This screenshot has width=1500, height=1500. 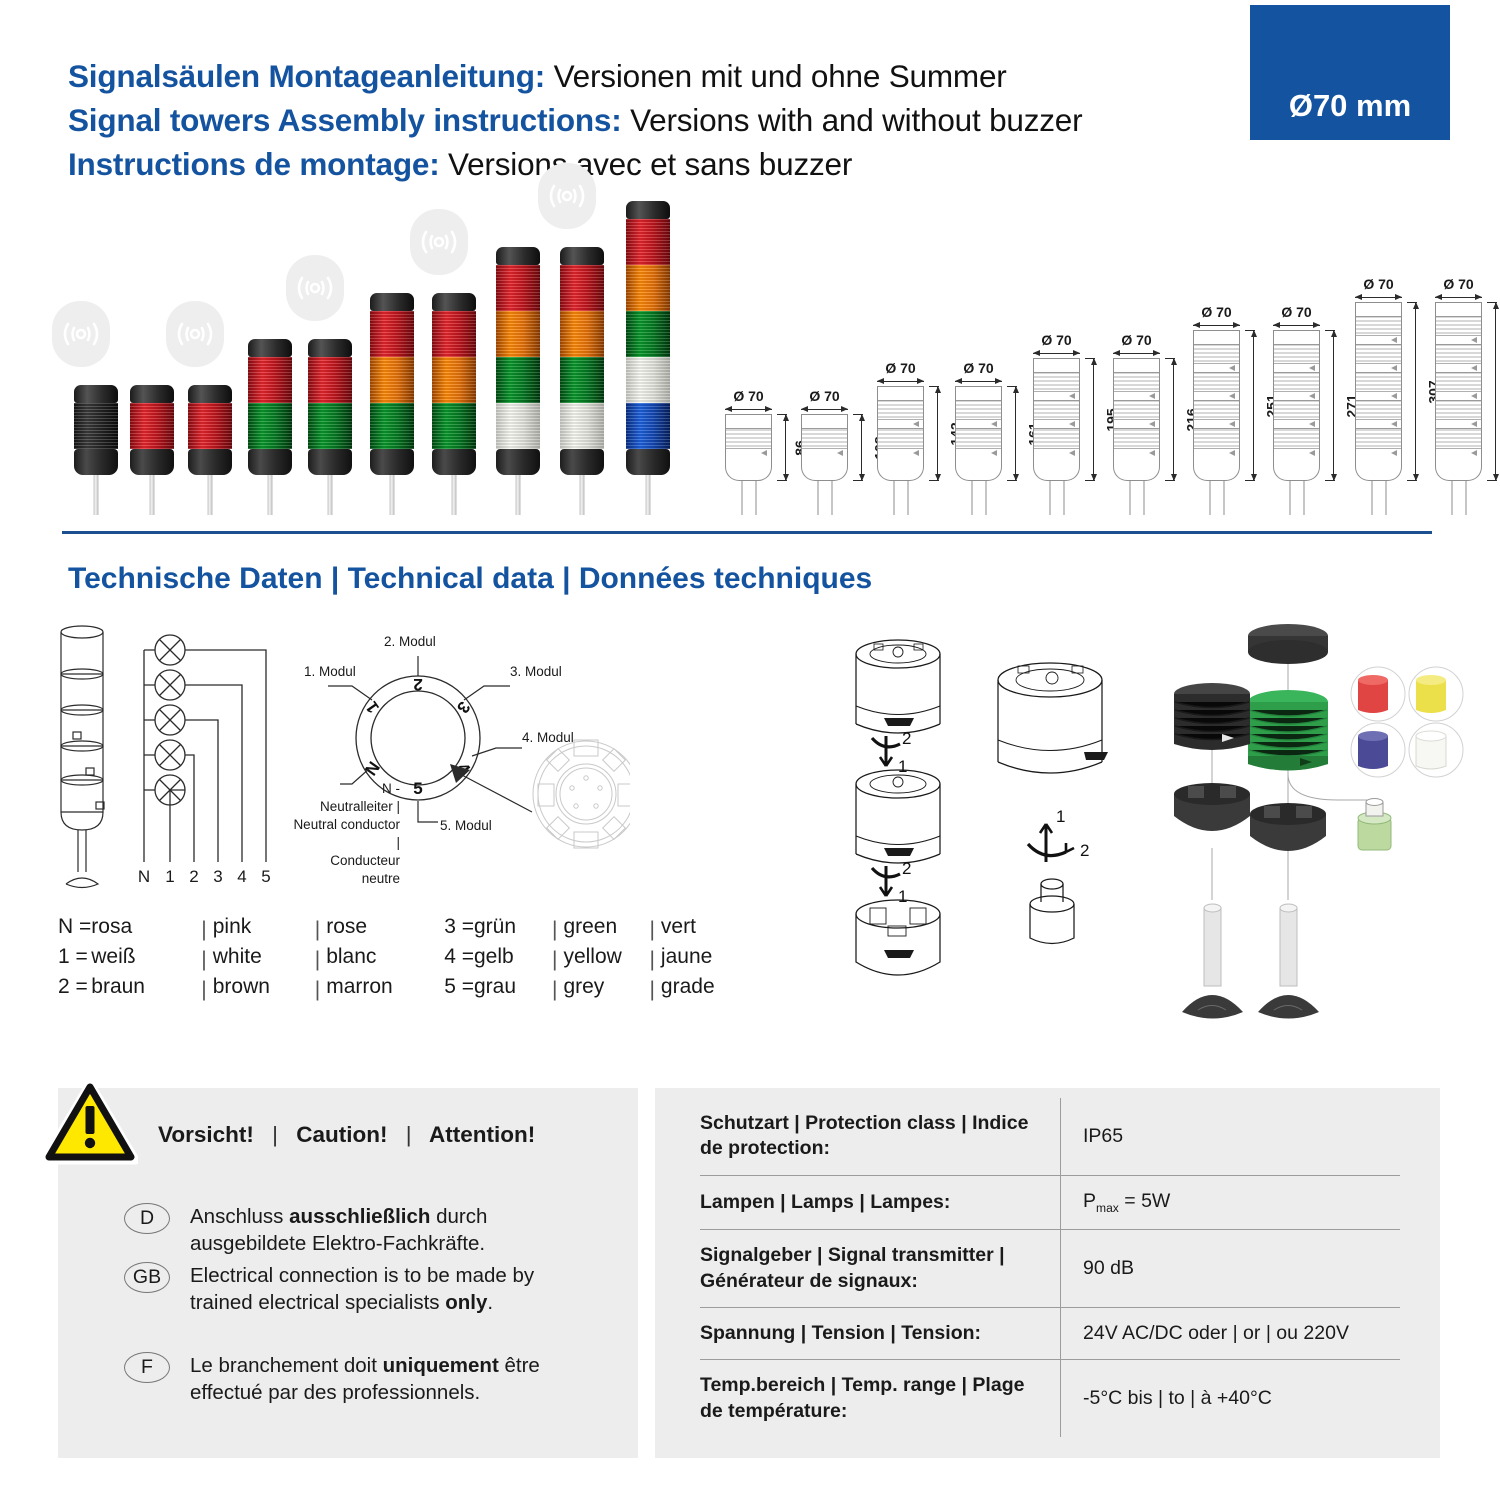 What do you see at coordinates (466, 825) in the screenshot?
I see `ring-label-module-5: 5. Modul` at bounding box center [466, 825].